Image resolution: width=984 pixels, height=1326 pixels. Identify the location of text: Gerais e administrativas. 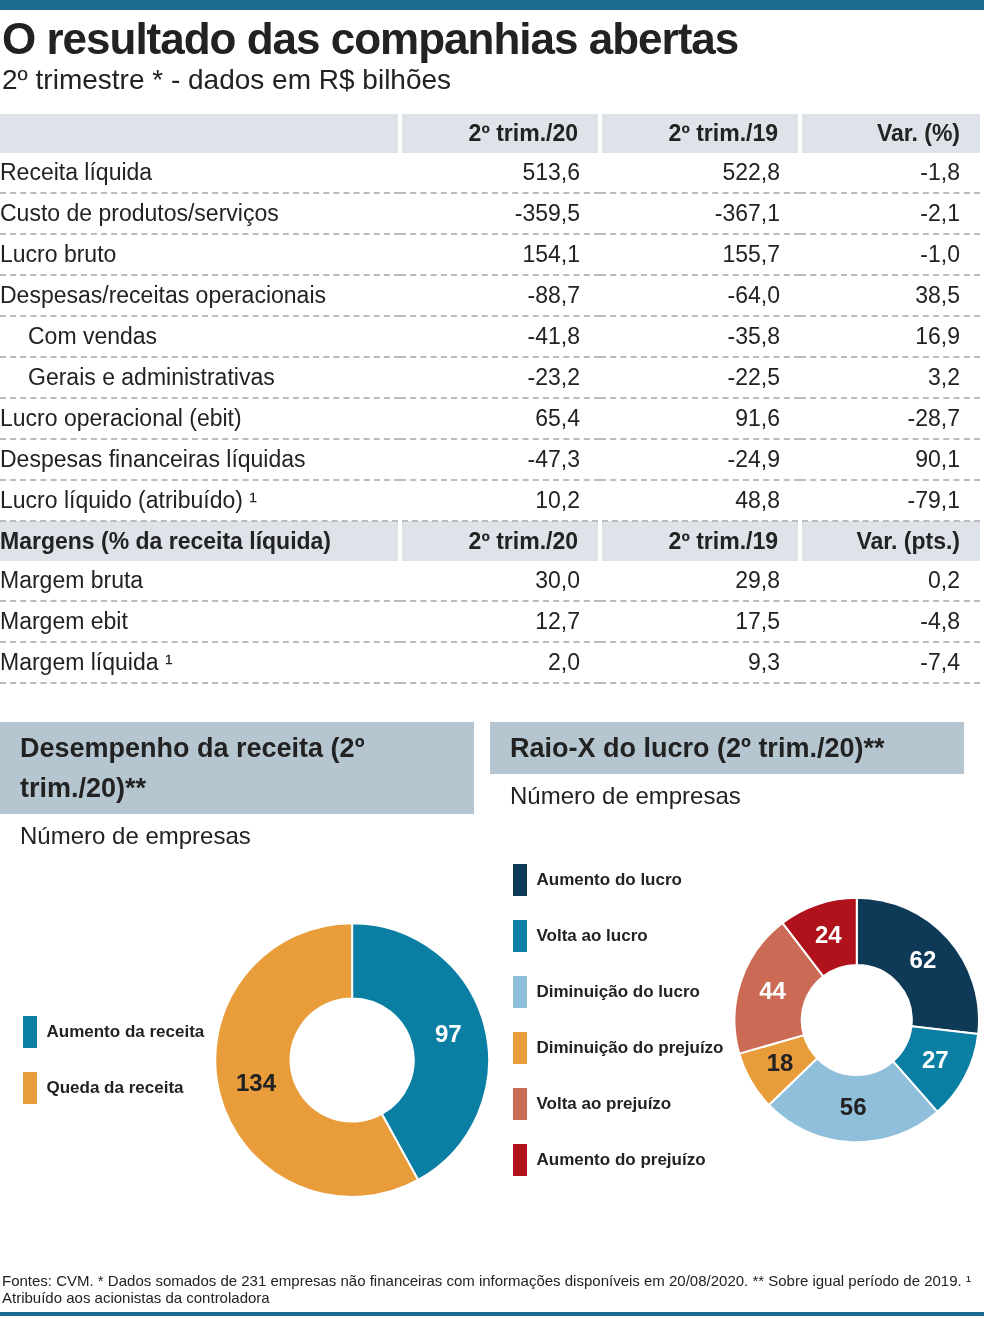
(200, 377).